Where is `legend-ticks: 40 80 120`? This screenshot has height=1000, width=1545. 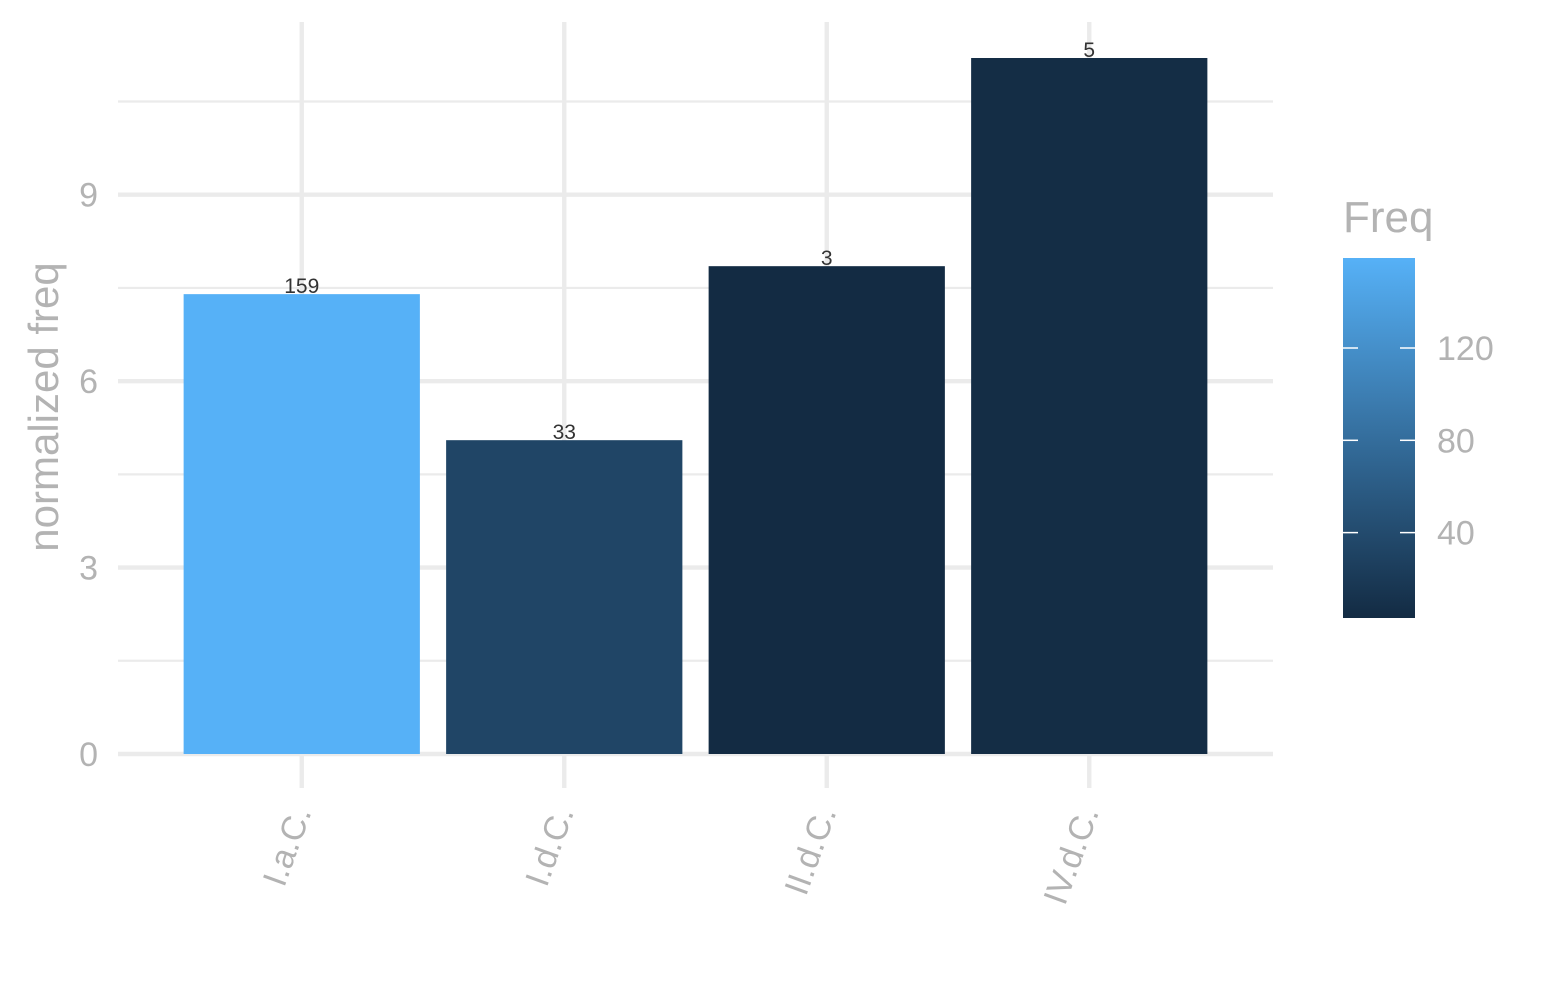 legend-ticks: 40 80 120 is located at coordinates (1418, 441).